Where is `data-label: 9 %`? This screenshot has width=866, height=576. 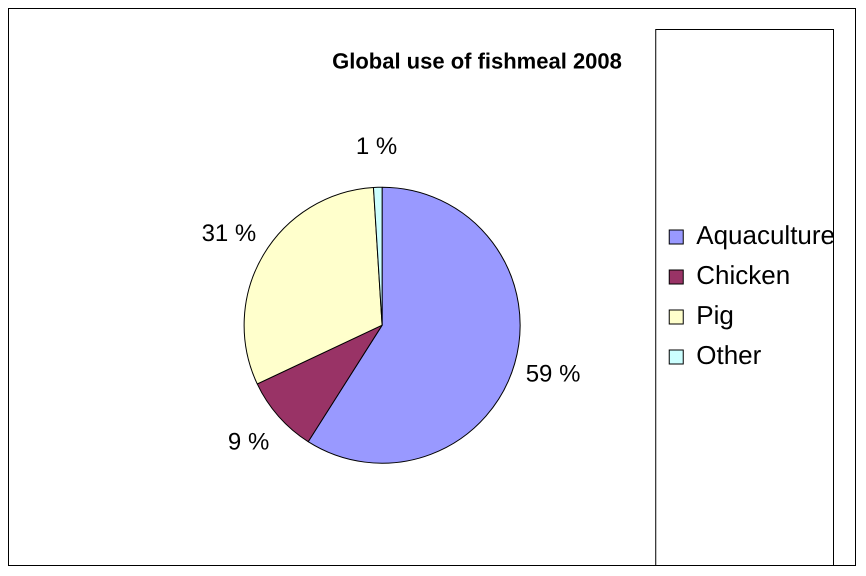 data-label: 9 % is located at coordinates (249, 442).